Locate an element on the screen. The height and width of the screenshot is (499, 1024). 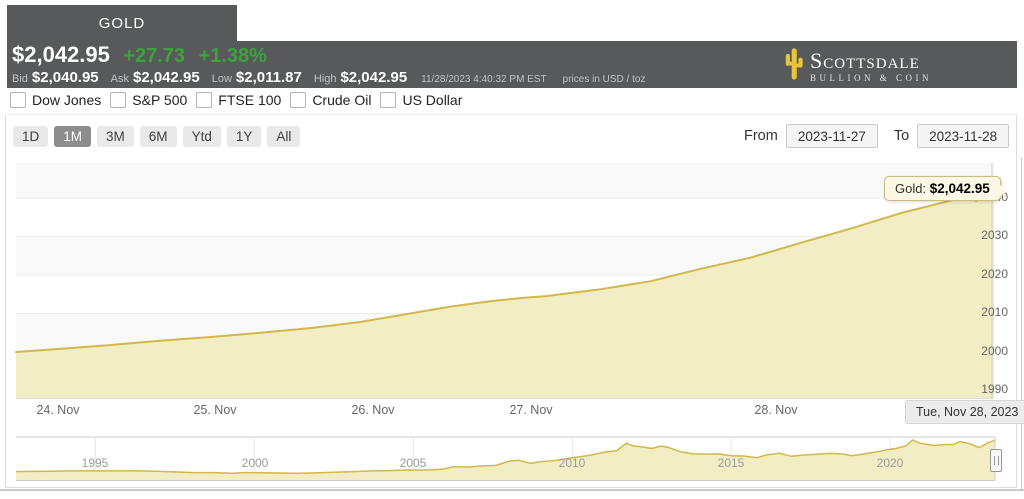
low-value: $2,011.87 is located at coordinates (268, 77).